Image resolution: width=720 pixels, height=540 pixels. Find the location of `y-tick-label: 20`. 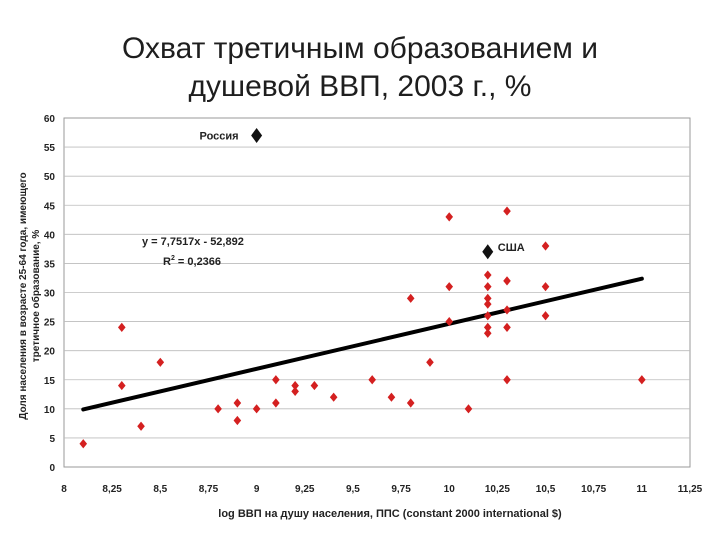

y-tick-label: 20 is located at coordinates (50, 352).